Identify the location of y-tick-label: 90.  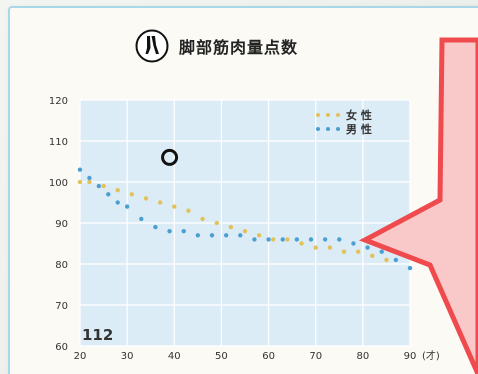
(61, 224).